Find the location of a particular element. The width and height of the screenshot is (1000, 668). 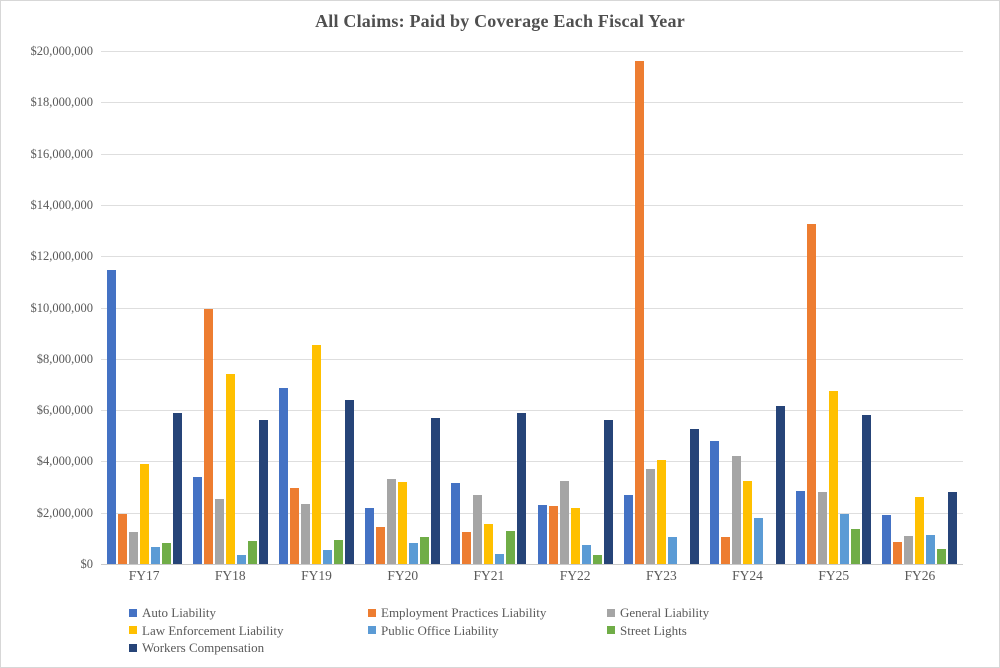

y-tick-label: $0 is located at coordinates (87, 564).